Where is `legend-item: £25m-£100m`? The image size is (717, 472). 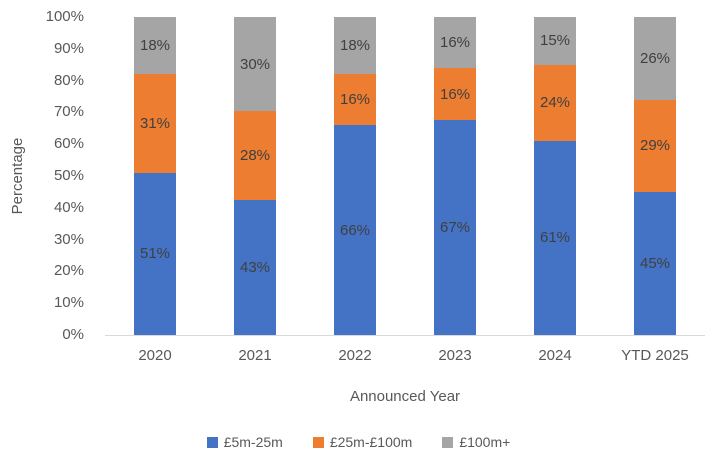
legend-item: £25m-£100m is located at coordinates (362, 442).